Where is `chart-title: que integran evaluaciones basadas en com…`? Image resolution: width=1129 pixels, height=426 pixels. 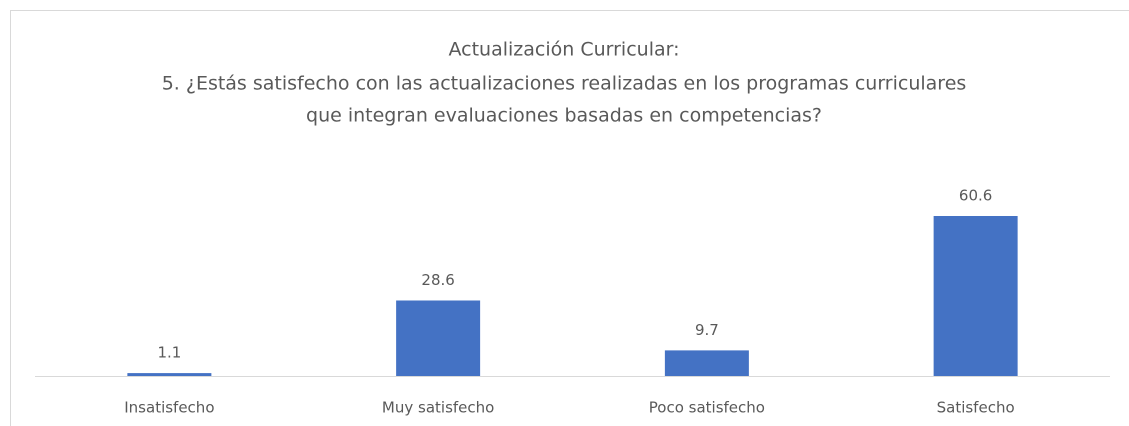 chart-title: que integran evaluaciones basadas en com… is located at coordinates (564, 116).